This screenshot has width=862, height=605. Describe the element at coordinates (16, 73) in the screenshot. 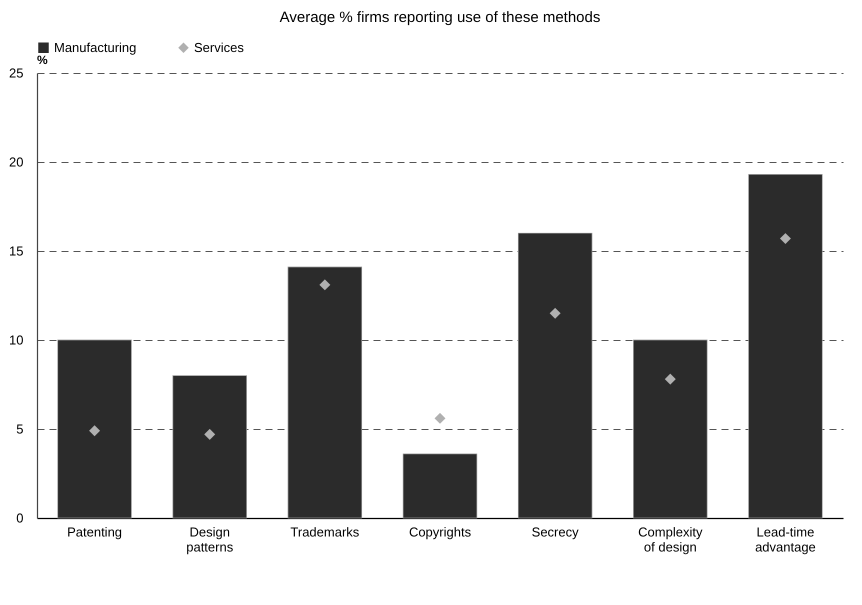

I see `y-tick-label: 25` at that location.